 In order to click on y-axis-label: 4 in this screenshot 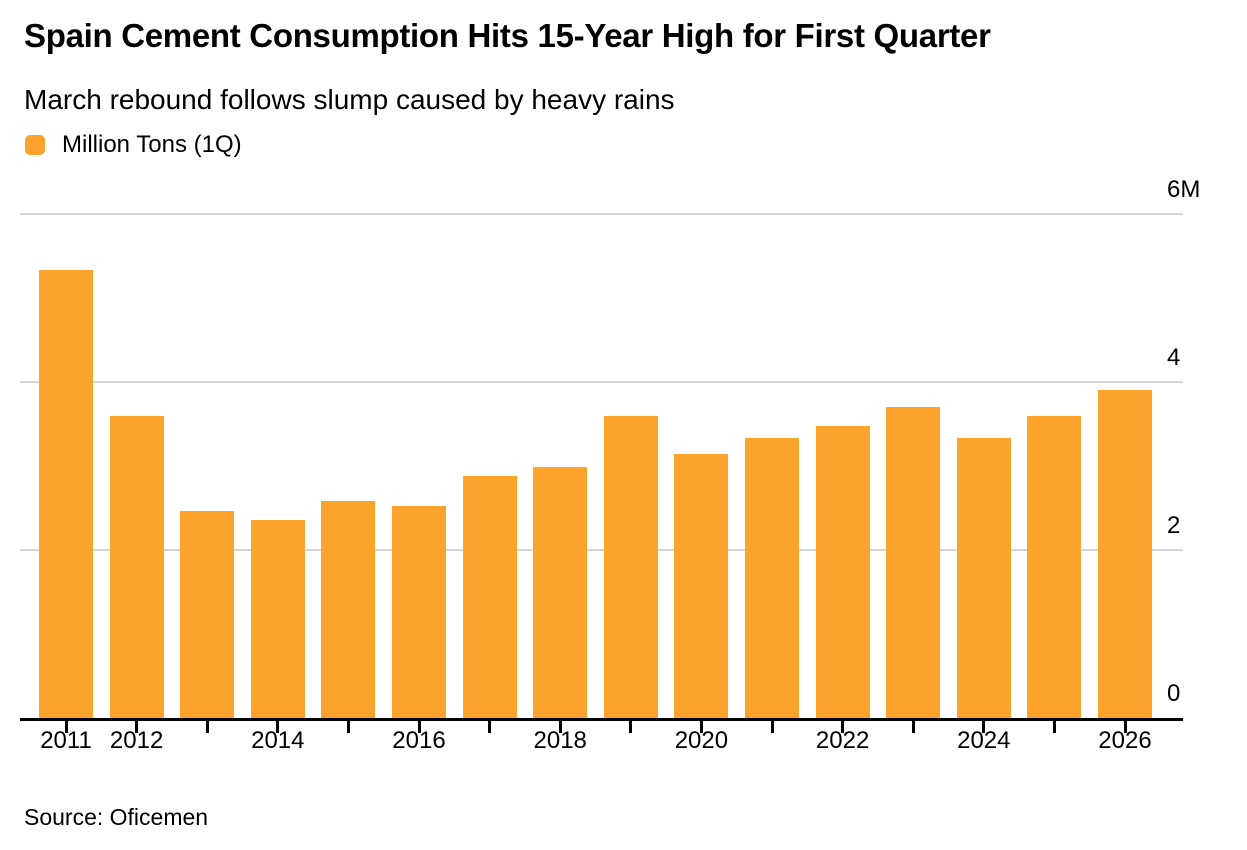, I will do `click(1174, 357)`.